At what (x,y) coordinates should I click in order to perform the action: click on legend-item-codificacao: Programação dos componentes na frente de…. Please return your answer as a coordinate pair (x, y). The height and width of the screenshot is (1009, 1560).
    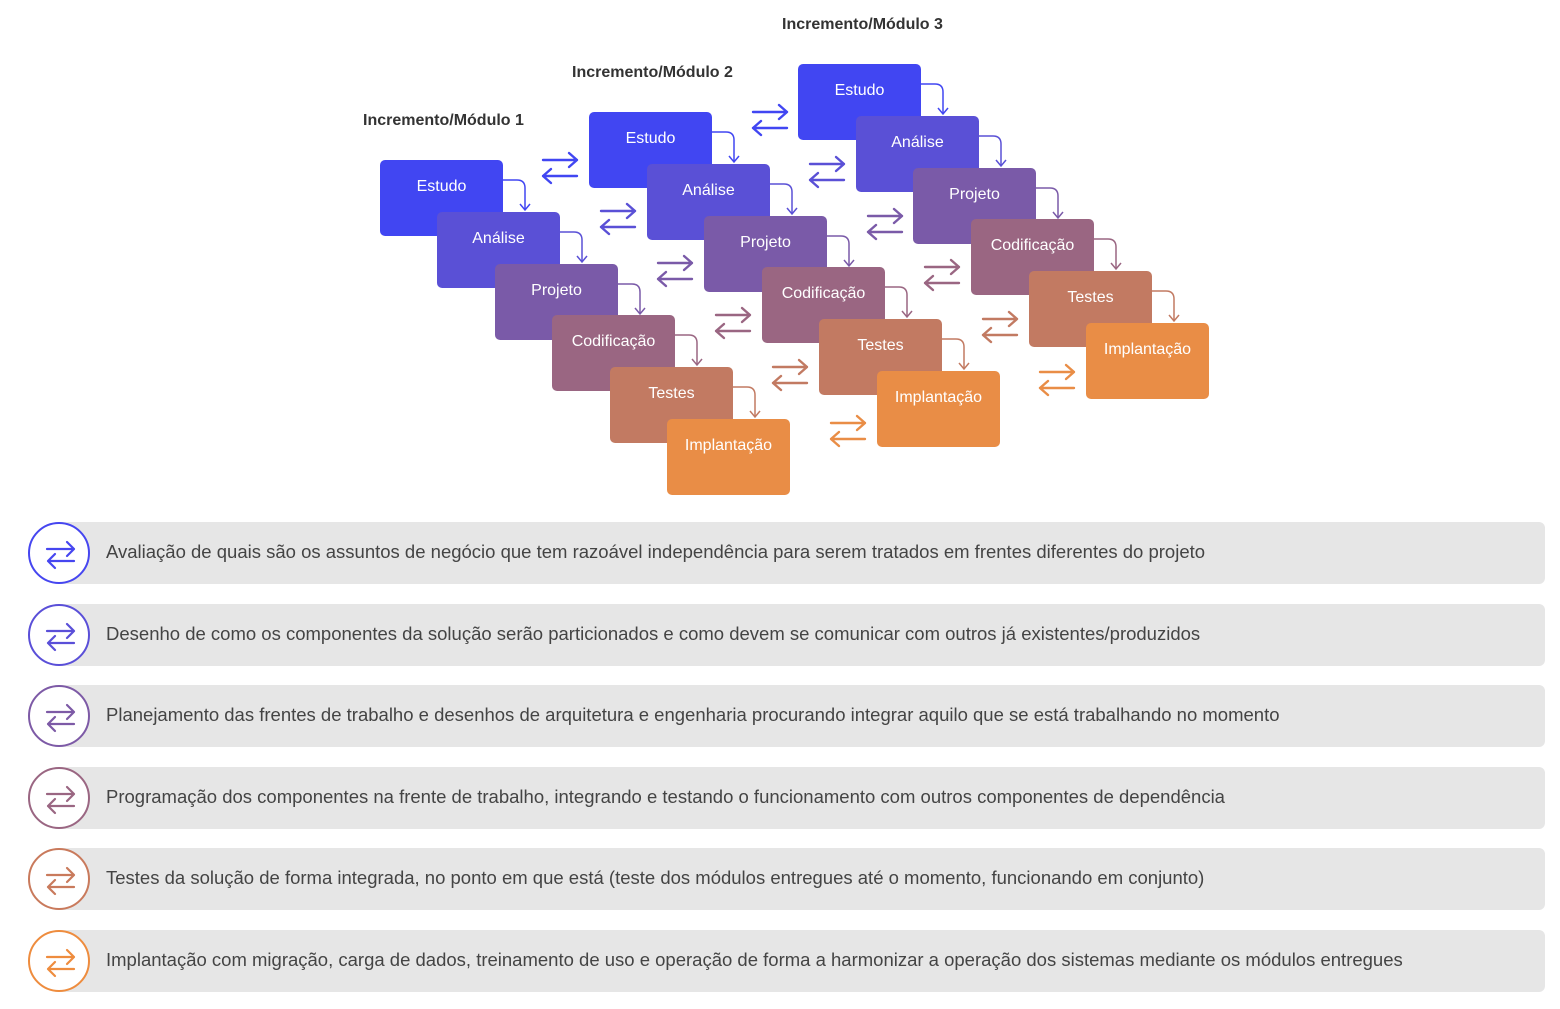
    Looking at the image, I should click on (786, 798).